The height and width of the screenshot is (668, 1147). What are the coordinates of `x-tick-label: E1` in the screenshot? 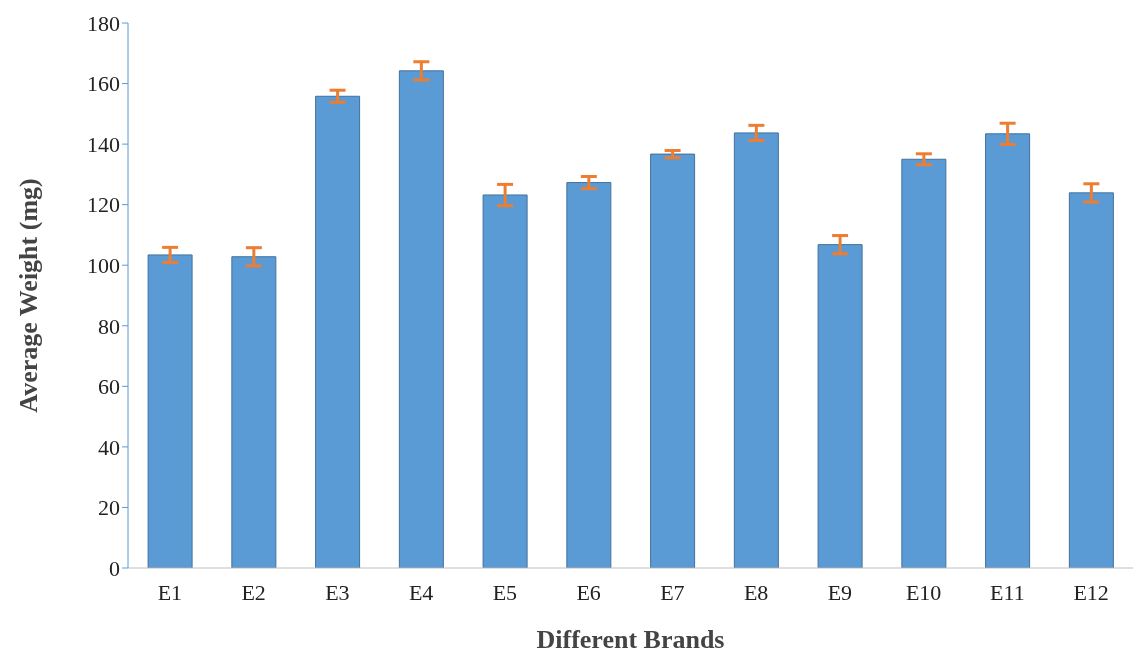 It's located at (170, 592).